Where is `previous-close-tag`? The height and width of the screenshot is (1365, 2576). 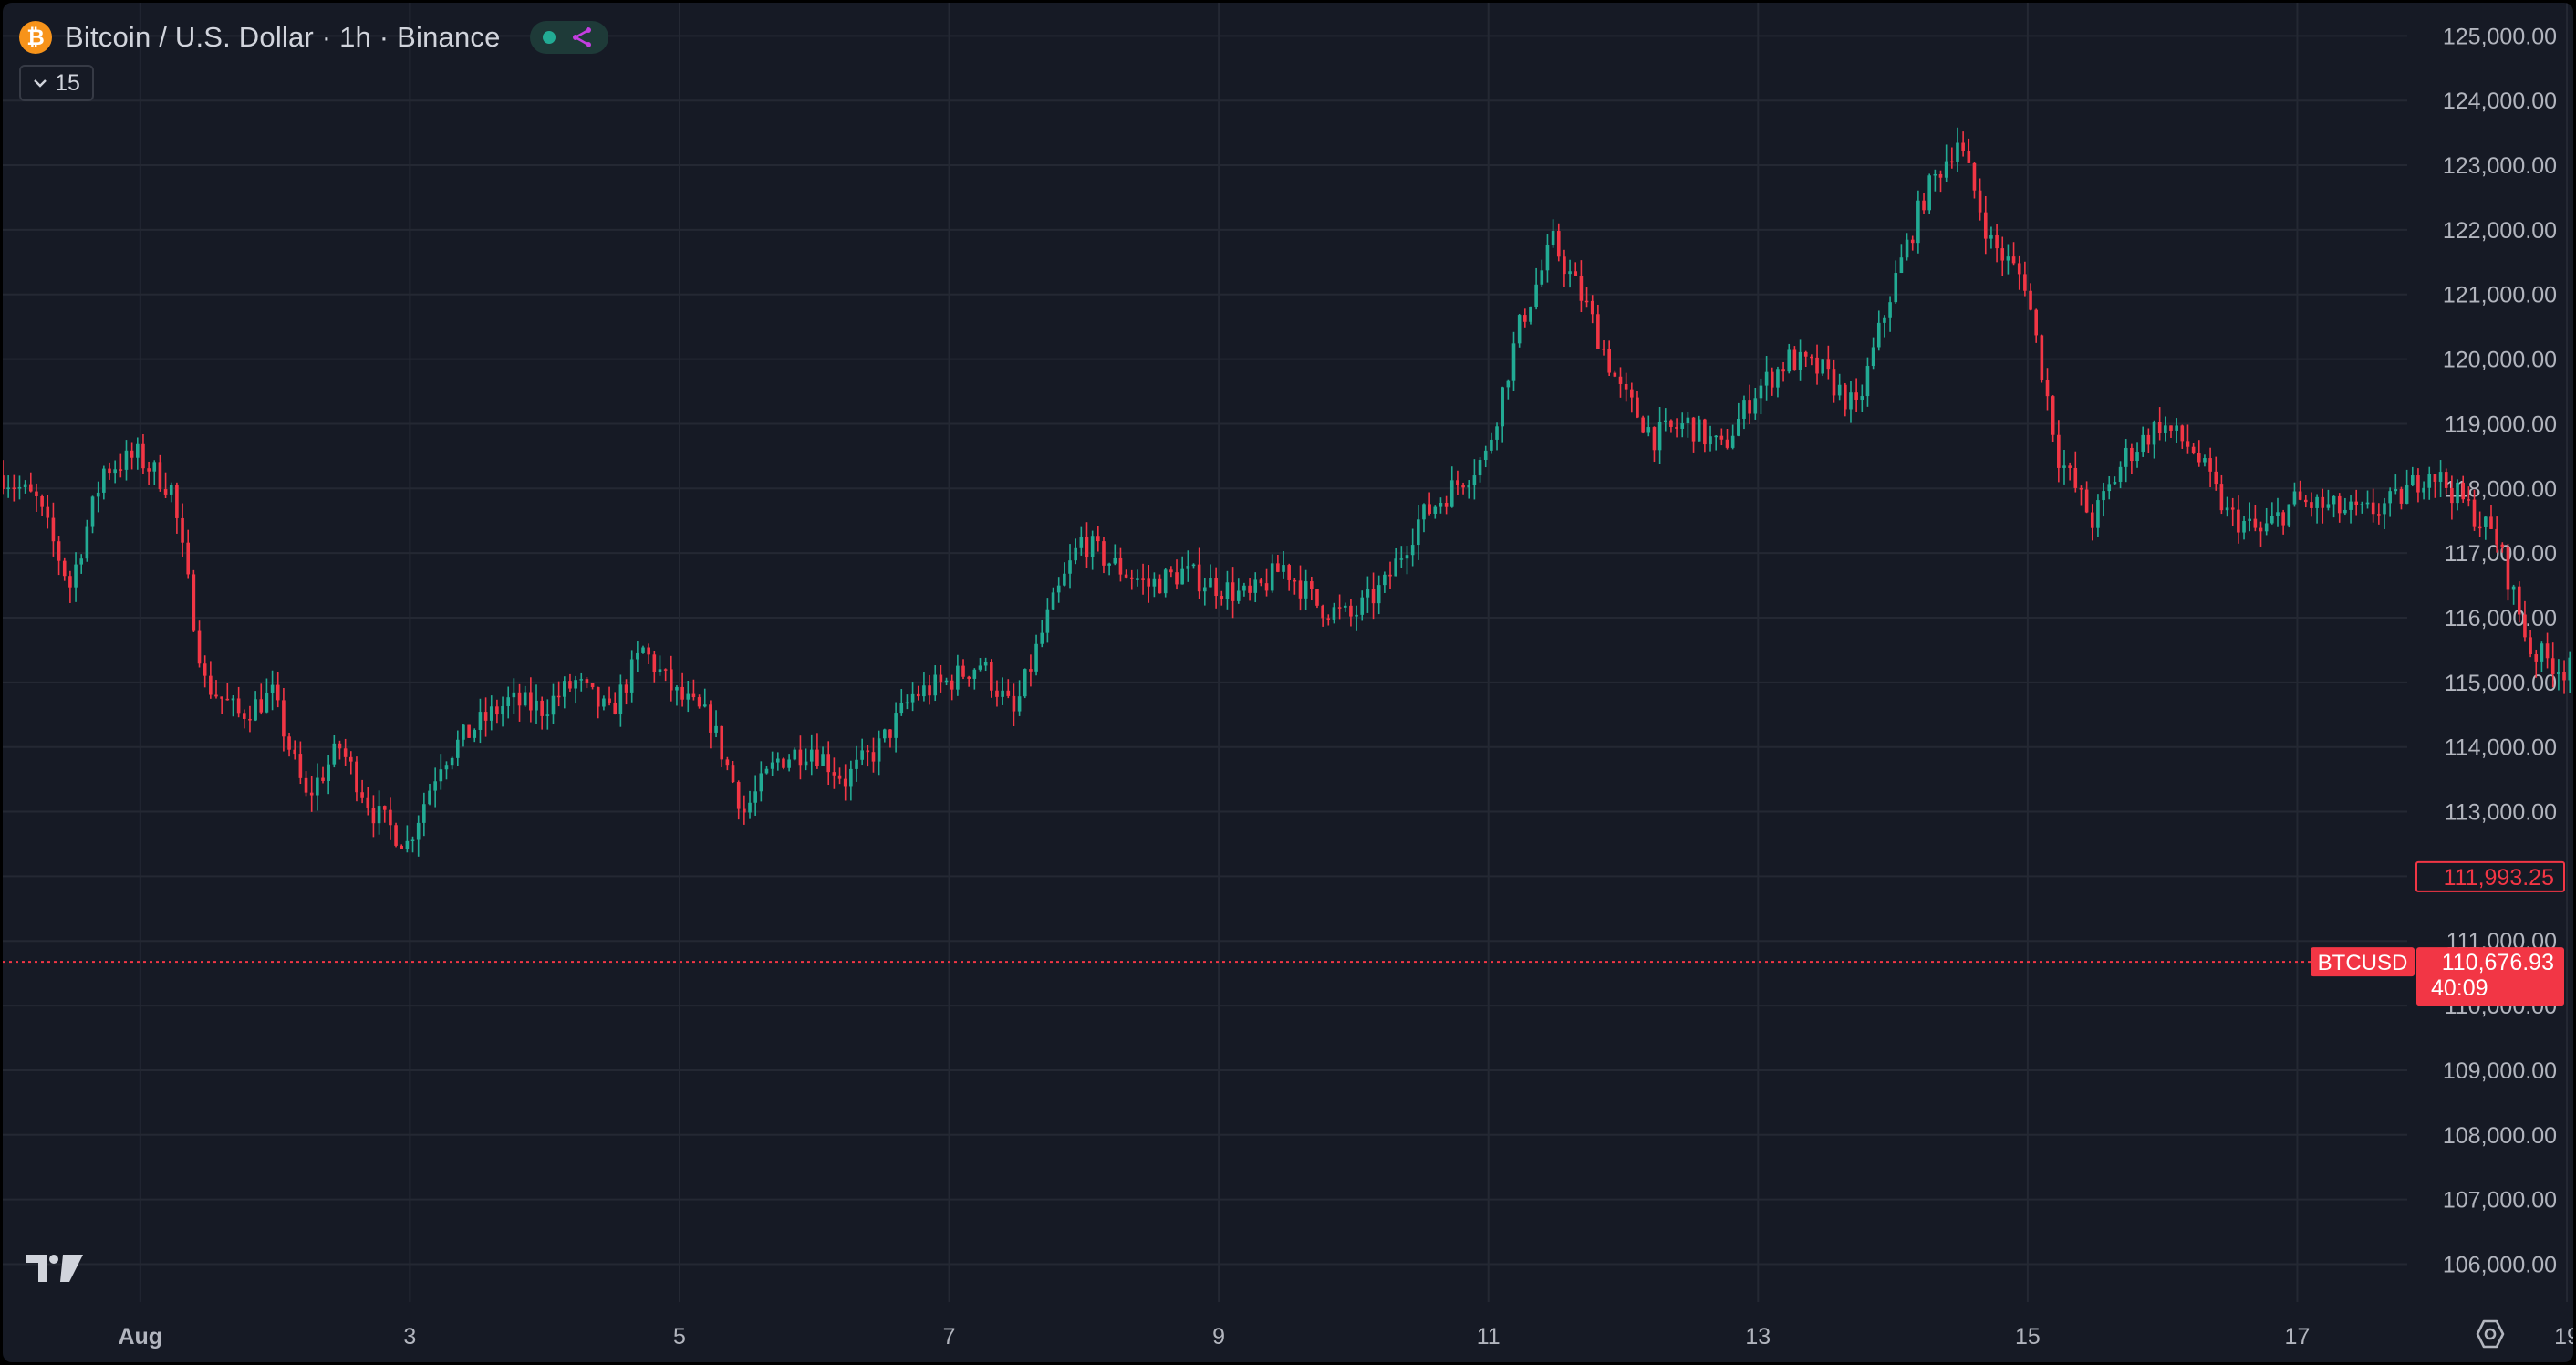 previous-close-tag is located at coordinates (2490, 876).